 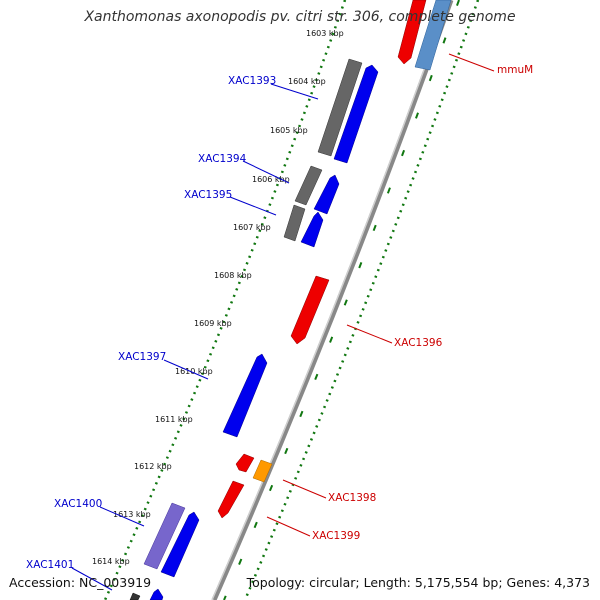 What do you see at coordinates (515, 70) in the screenshot?
I see `gene-label-mmuM: mmuM` at bounding box center [515, 70].